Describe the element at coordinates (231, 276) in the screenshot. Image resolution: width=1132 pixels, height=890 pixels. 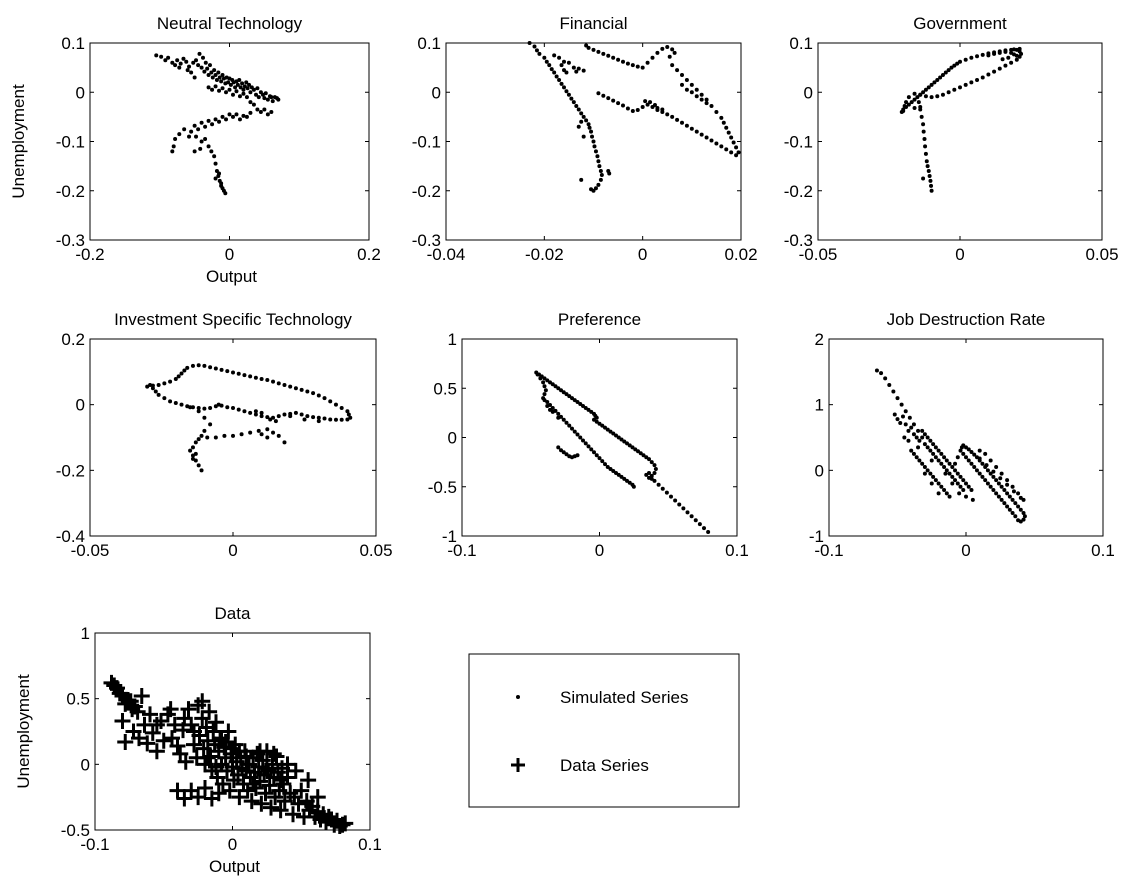
I see `x-axis-label: Output` at that location.